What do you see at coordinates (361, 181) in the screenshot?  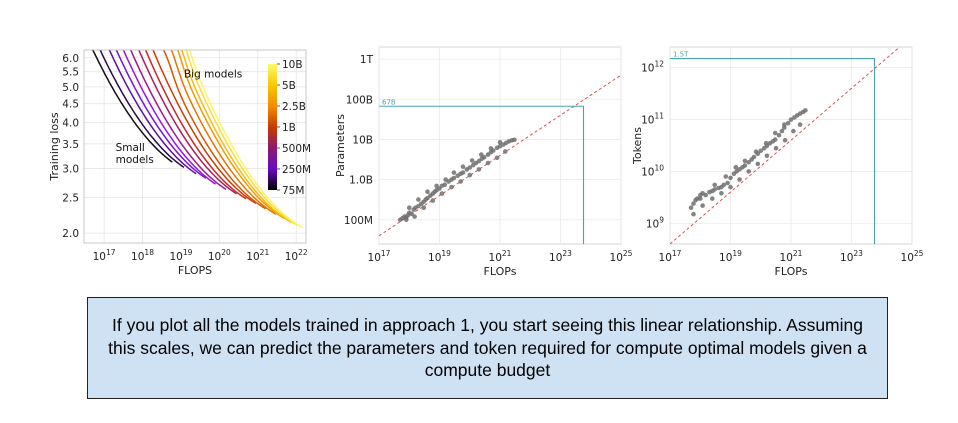 I see `y-tick-label: 1.0B` at bounding box center [361, 181].